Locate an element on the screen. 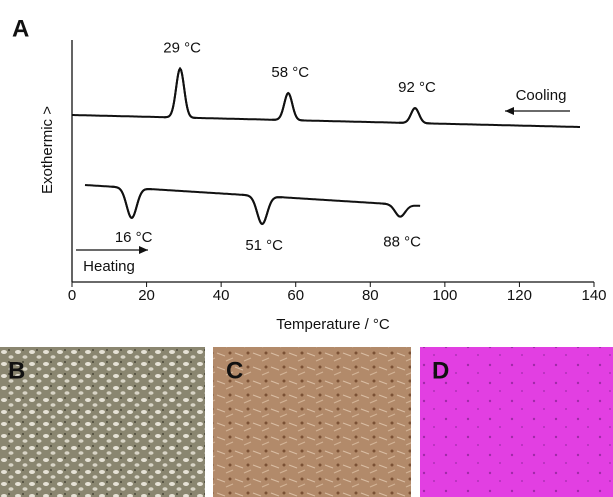 Image resolution: width=613 pixels, height=497 pixels. x-tick-label: 100 is located at coordinates (444, 295).